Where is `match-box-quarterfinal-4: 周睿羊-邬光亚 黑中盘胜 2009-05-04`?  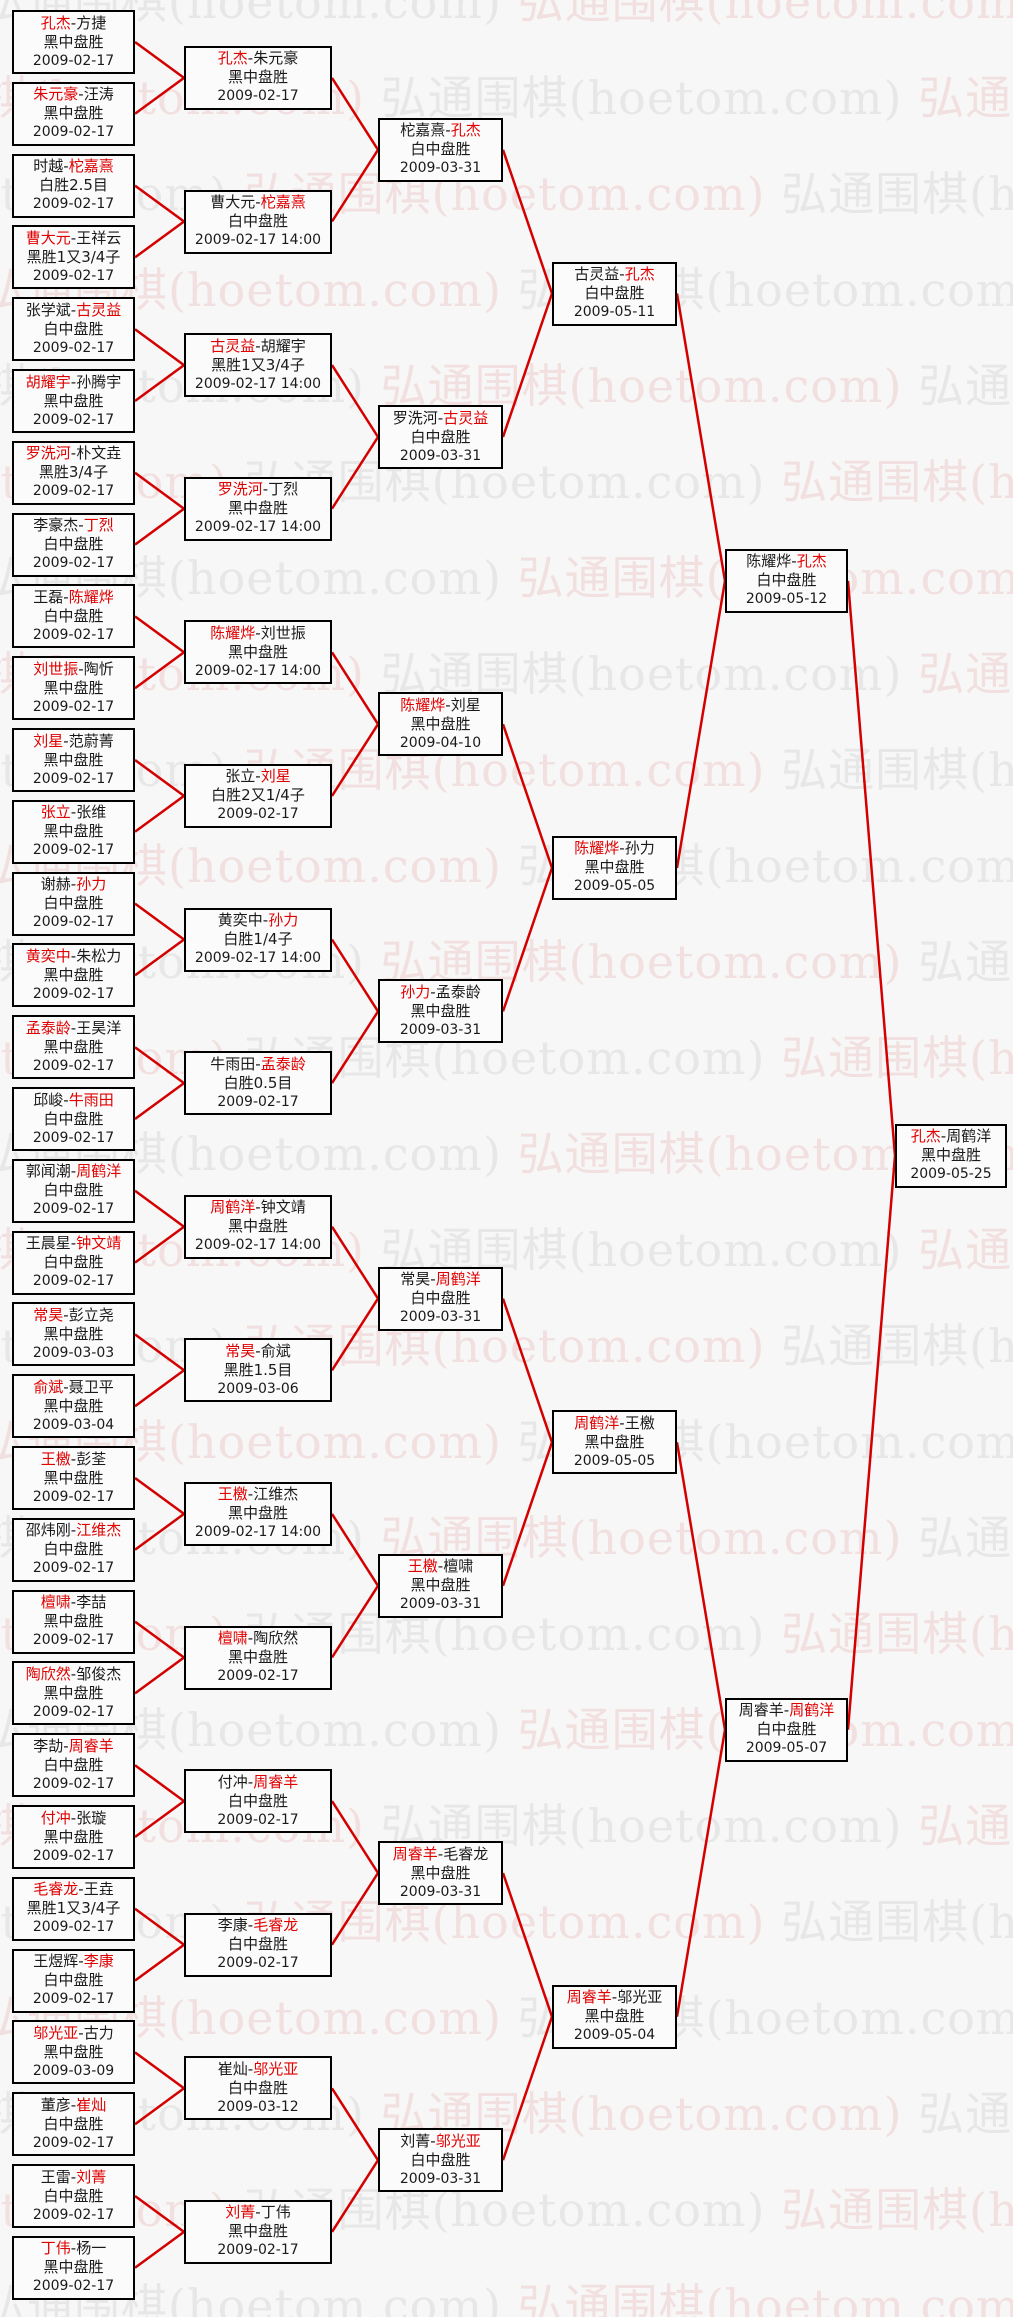 match-box-quarterfinal-4: 周睿羊-邬光亚 黑中盘胜 2009-05-04 is located at coordinates (614, 2016).